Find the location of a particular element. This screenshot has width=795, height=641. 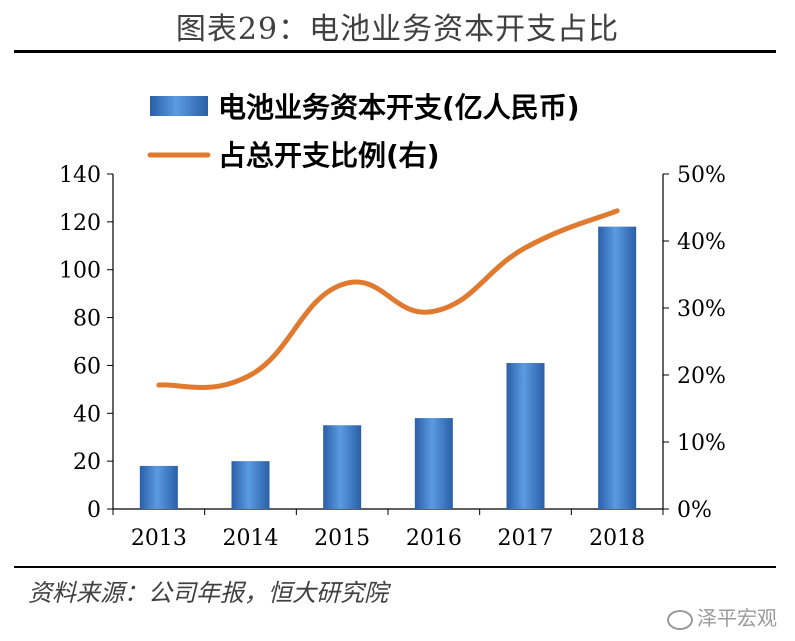

left-tick-label: 20 is located at coordinates (87, 462).